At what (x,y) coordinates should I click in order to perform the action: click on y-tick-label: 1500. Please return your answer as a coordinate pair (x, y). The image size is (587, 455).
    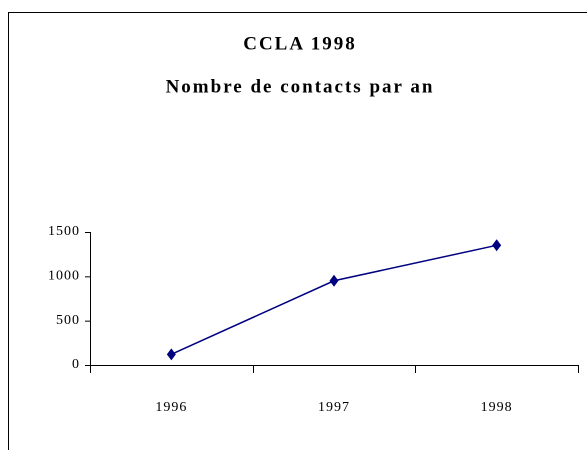
    Looking at the image, I should click on (64, 231).